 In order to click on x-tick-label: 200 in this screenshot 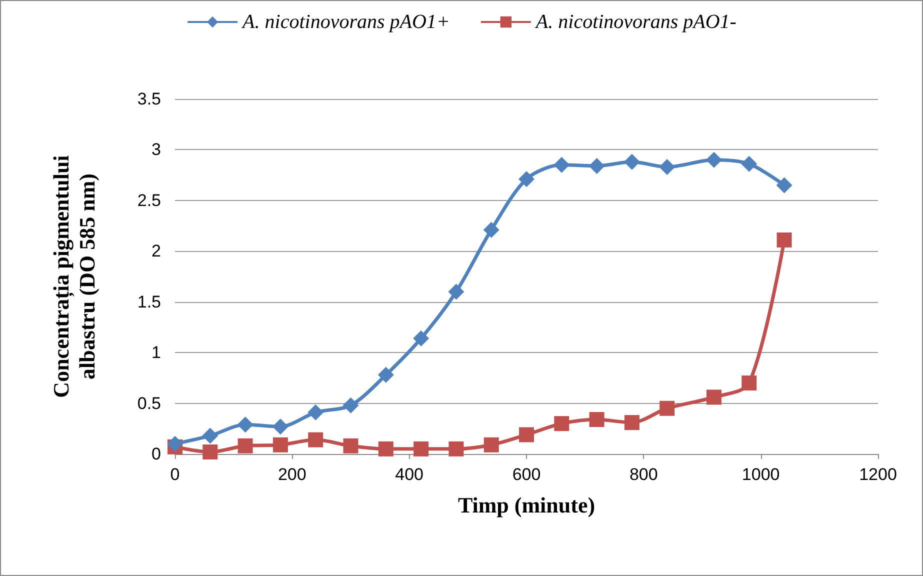, I will do `click(292, 474)`.